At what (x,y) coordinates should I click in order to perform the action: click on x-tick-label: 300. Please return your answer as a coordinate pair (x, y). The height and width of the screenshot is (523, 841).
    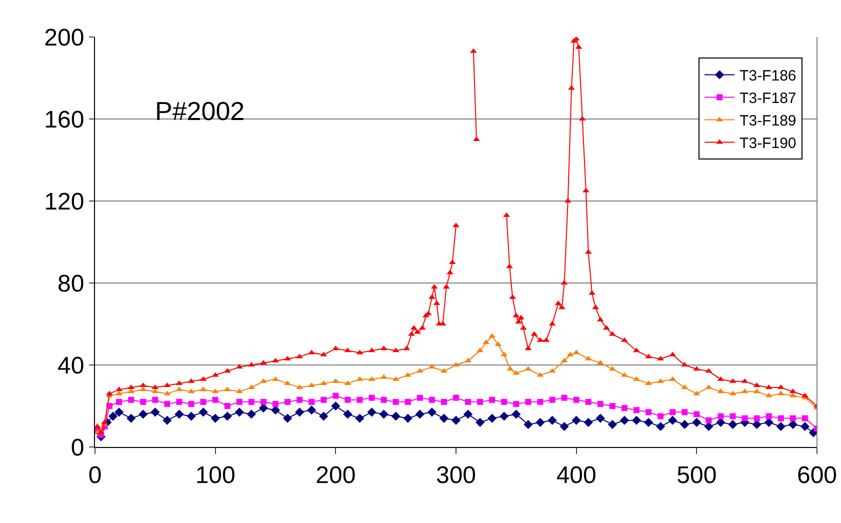
    Looking at the image, I should click on (456, 475).